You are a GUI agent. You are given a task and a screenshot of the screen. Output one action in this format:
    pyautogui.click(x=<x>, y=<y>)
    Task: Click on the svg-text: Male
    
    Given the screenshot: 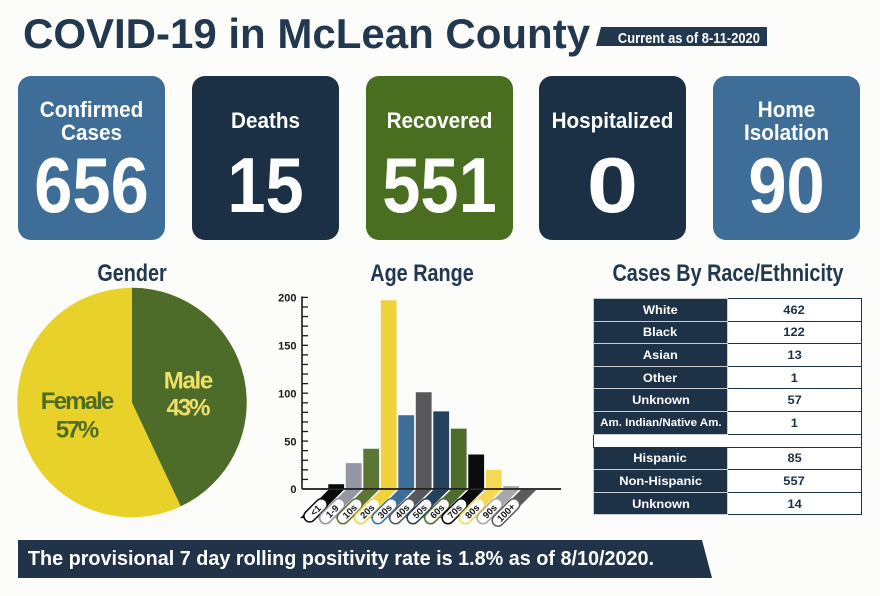 What is the action you would take?
    pyautogui.click(x=189, y=380)
    